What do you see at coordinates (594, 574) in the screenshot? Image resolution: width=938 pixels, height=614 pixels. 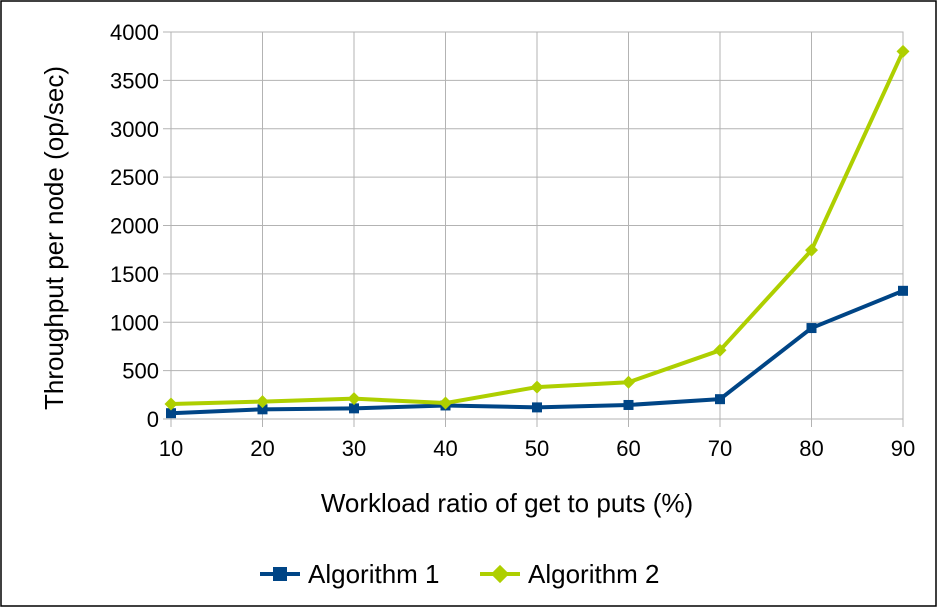 I see `legend-label: Algorithm 2` at bounding box center [594, 574].